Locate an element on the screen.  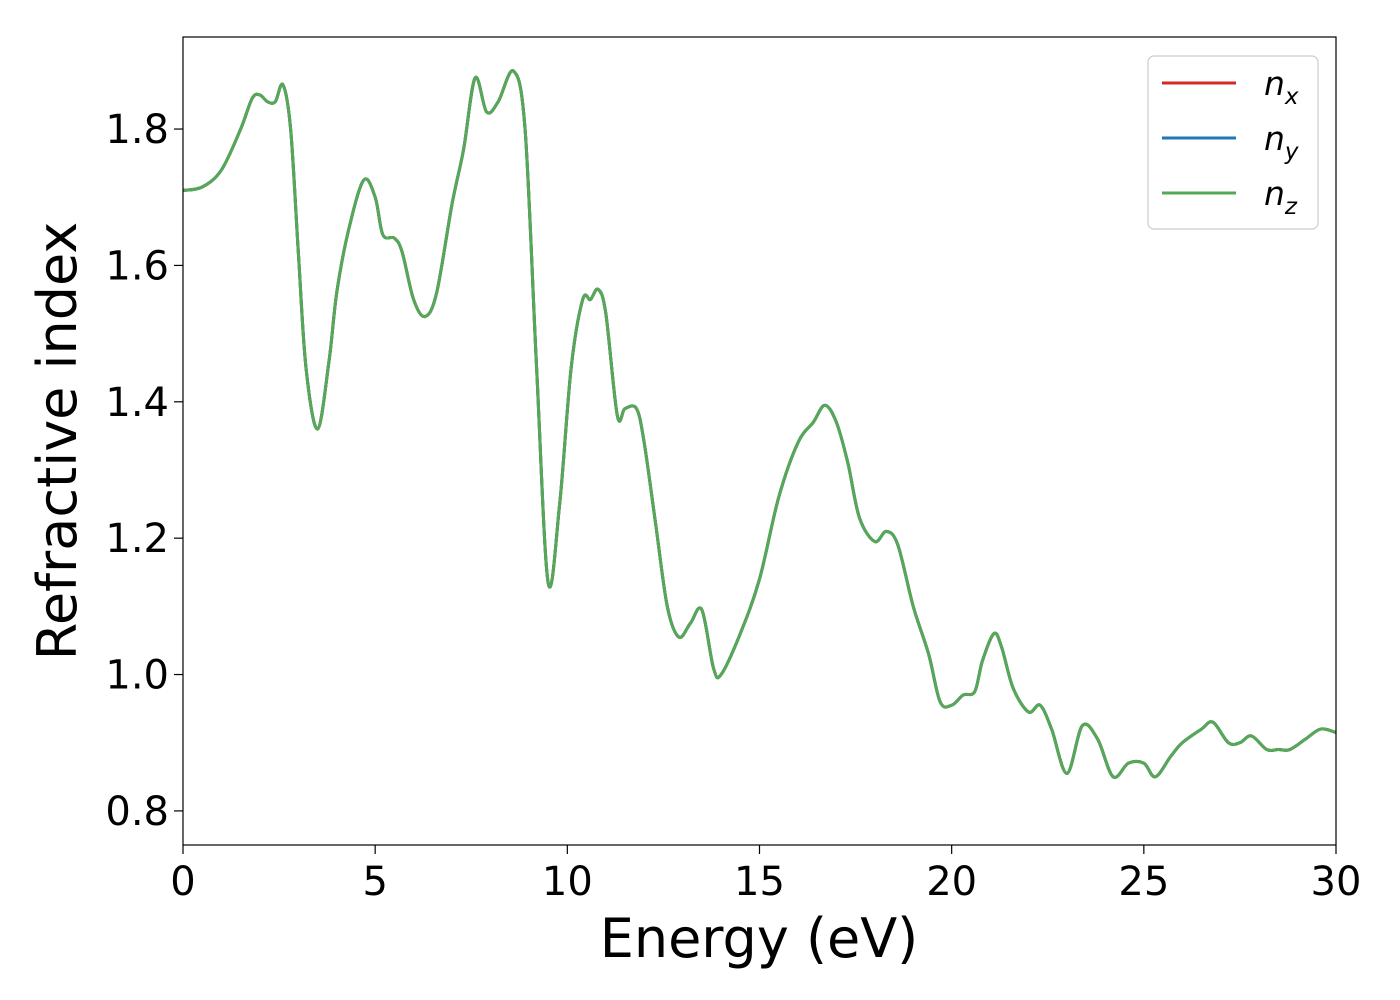
x-tick-label: 10 is located at coordinates (567, 882).